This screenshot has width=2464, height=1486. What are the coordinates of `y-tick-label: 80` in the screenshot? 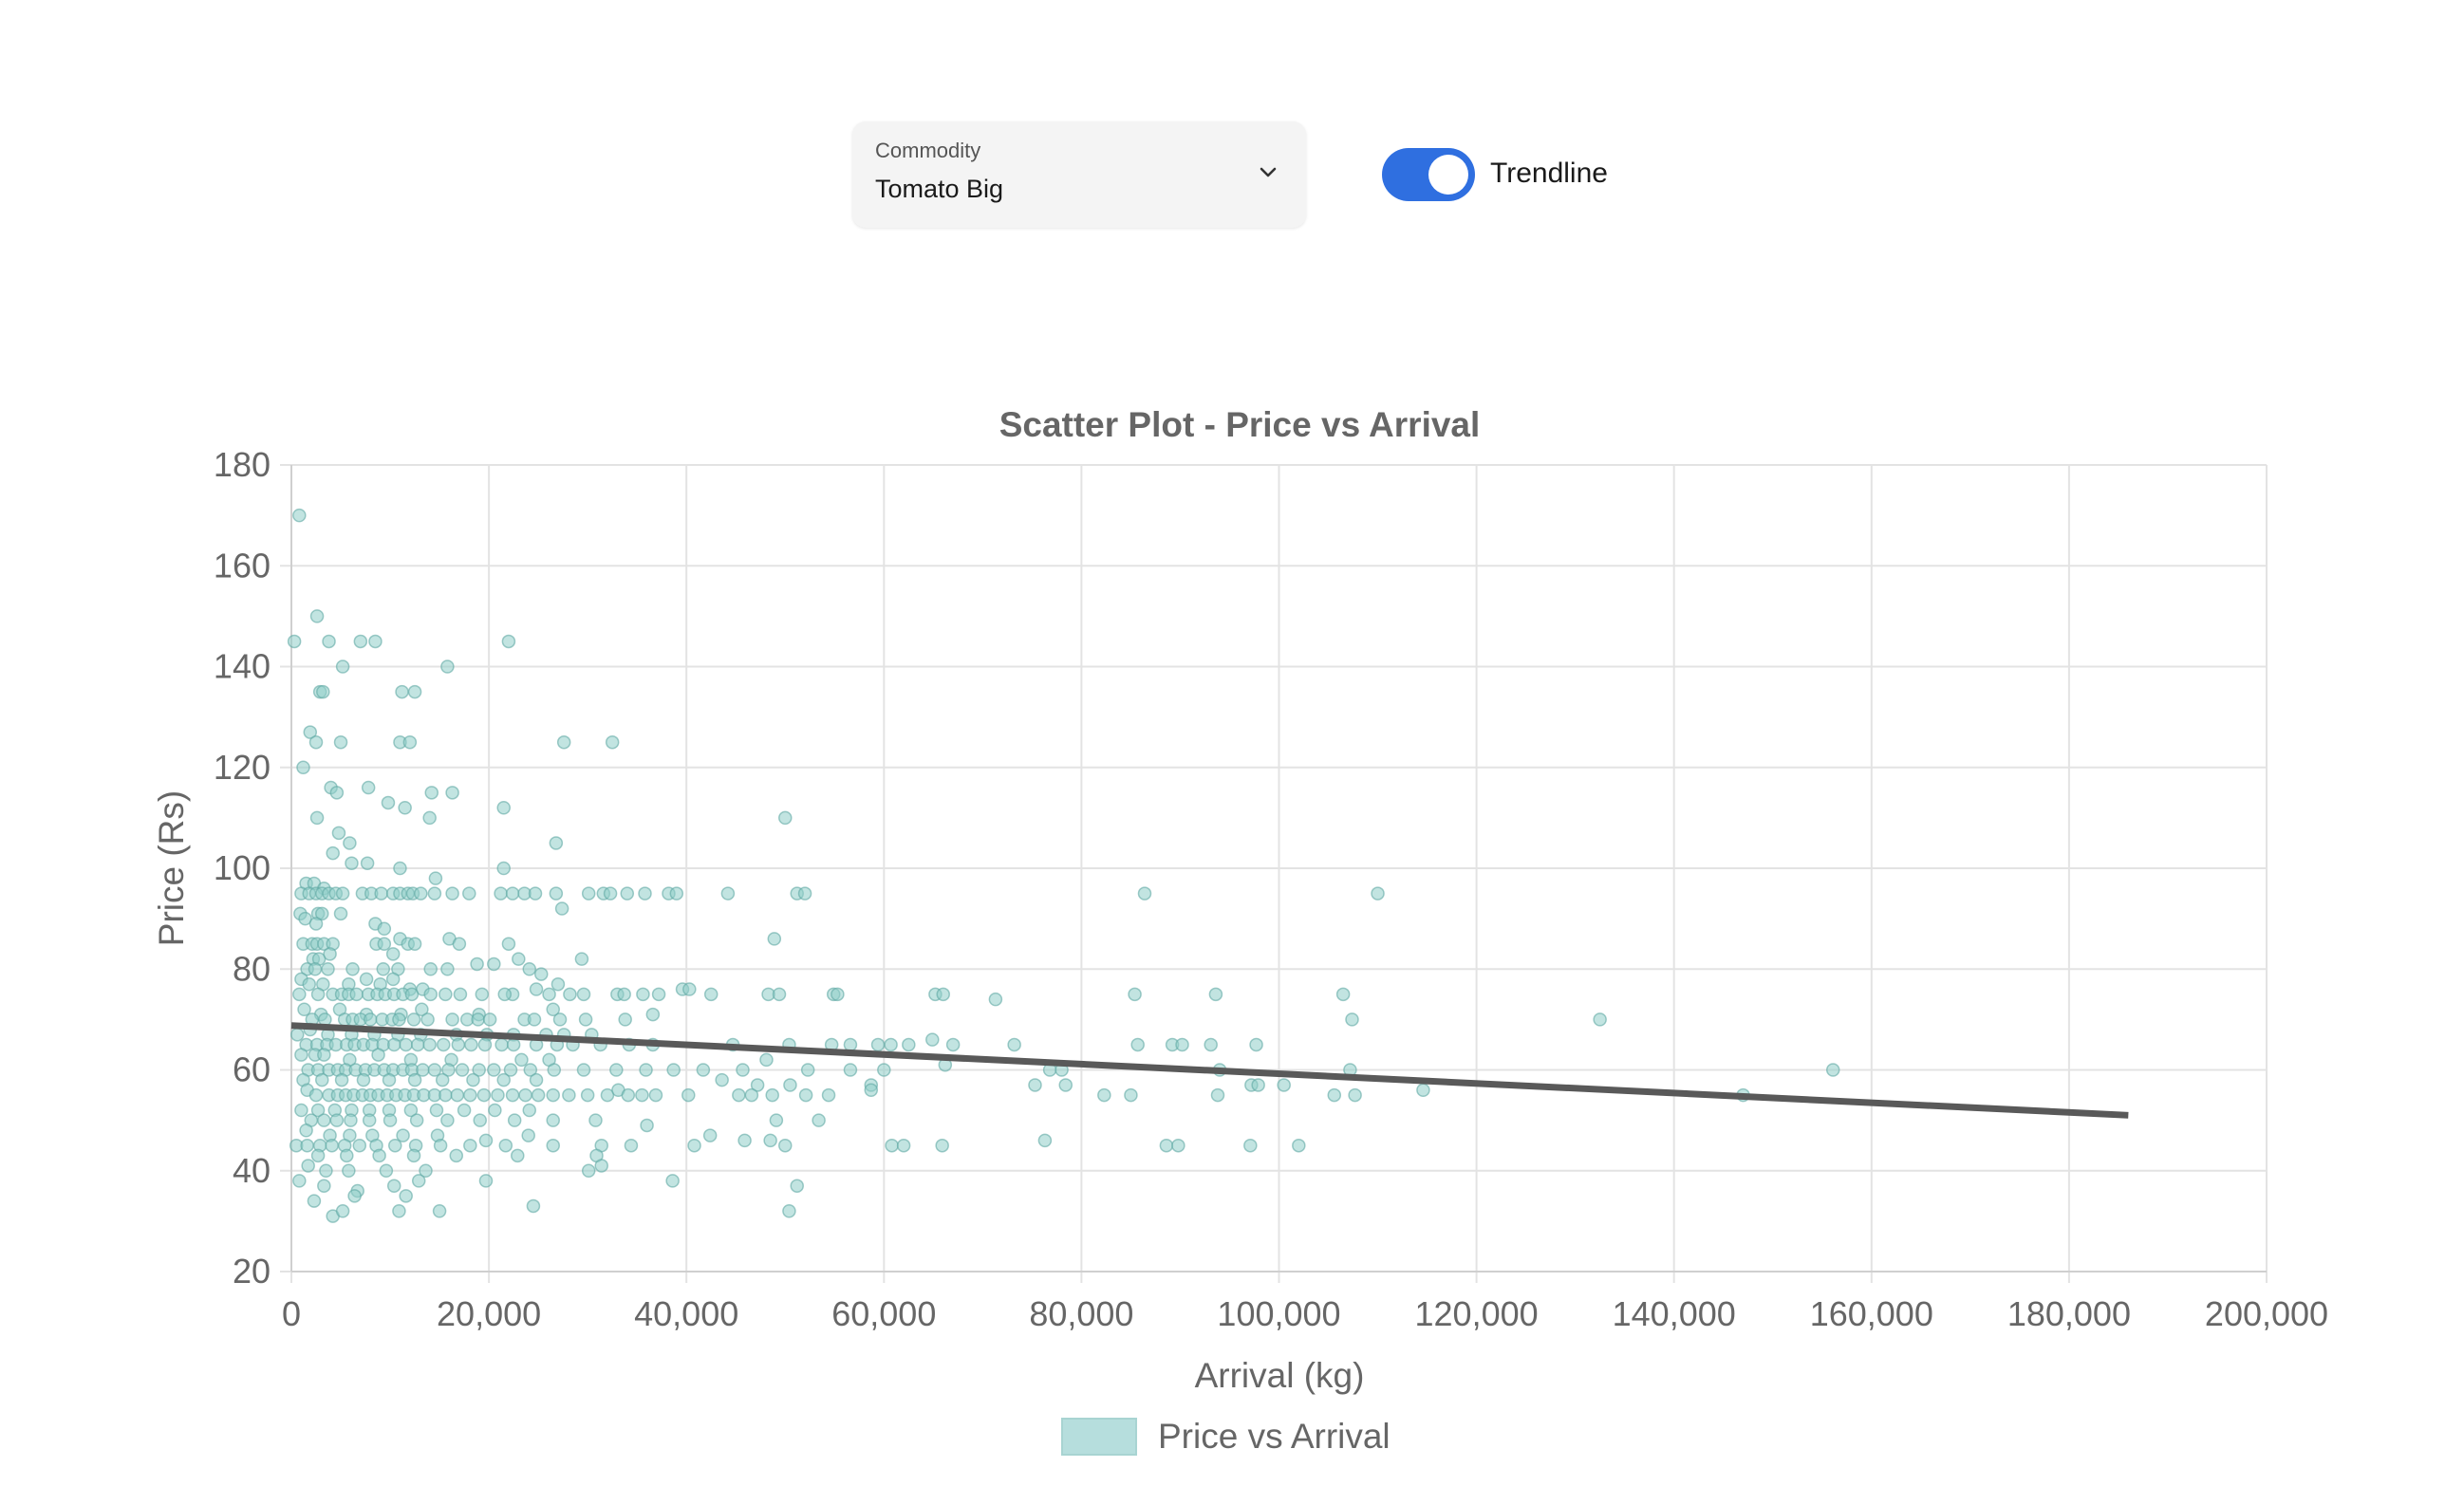 It's located at (252, 968).